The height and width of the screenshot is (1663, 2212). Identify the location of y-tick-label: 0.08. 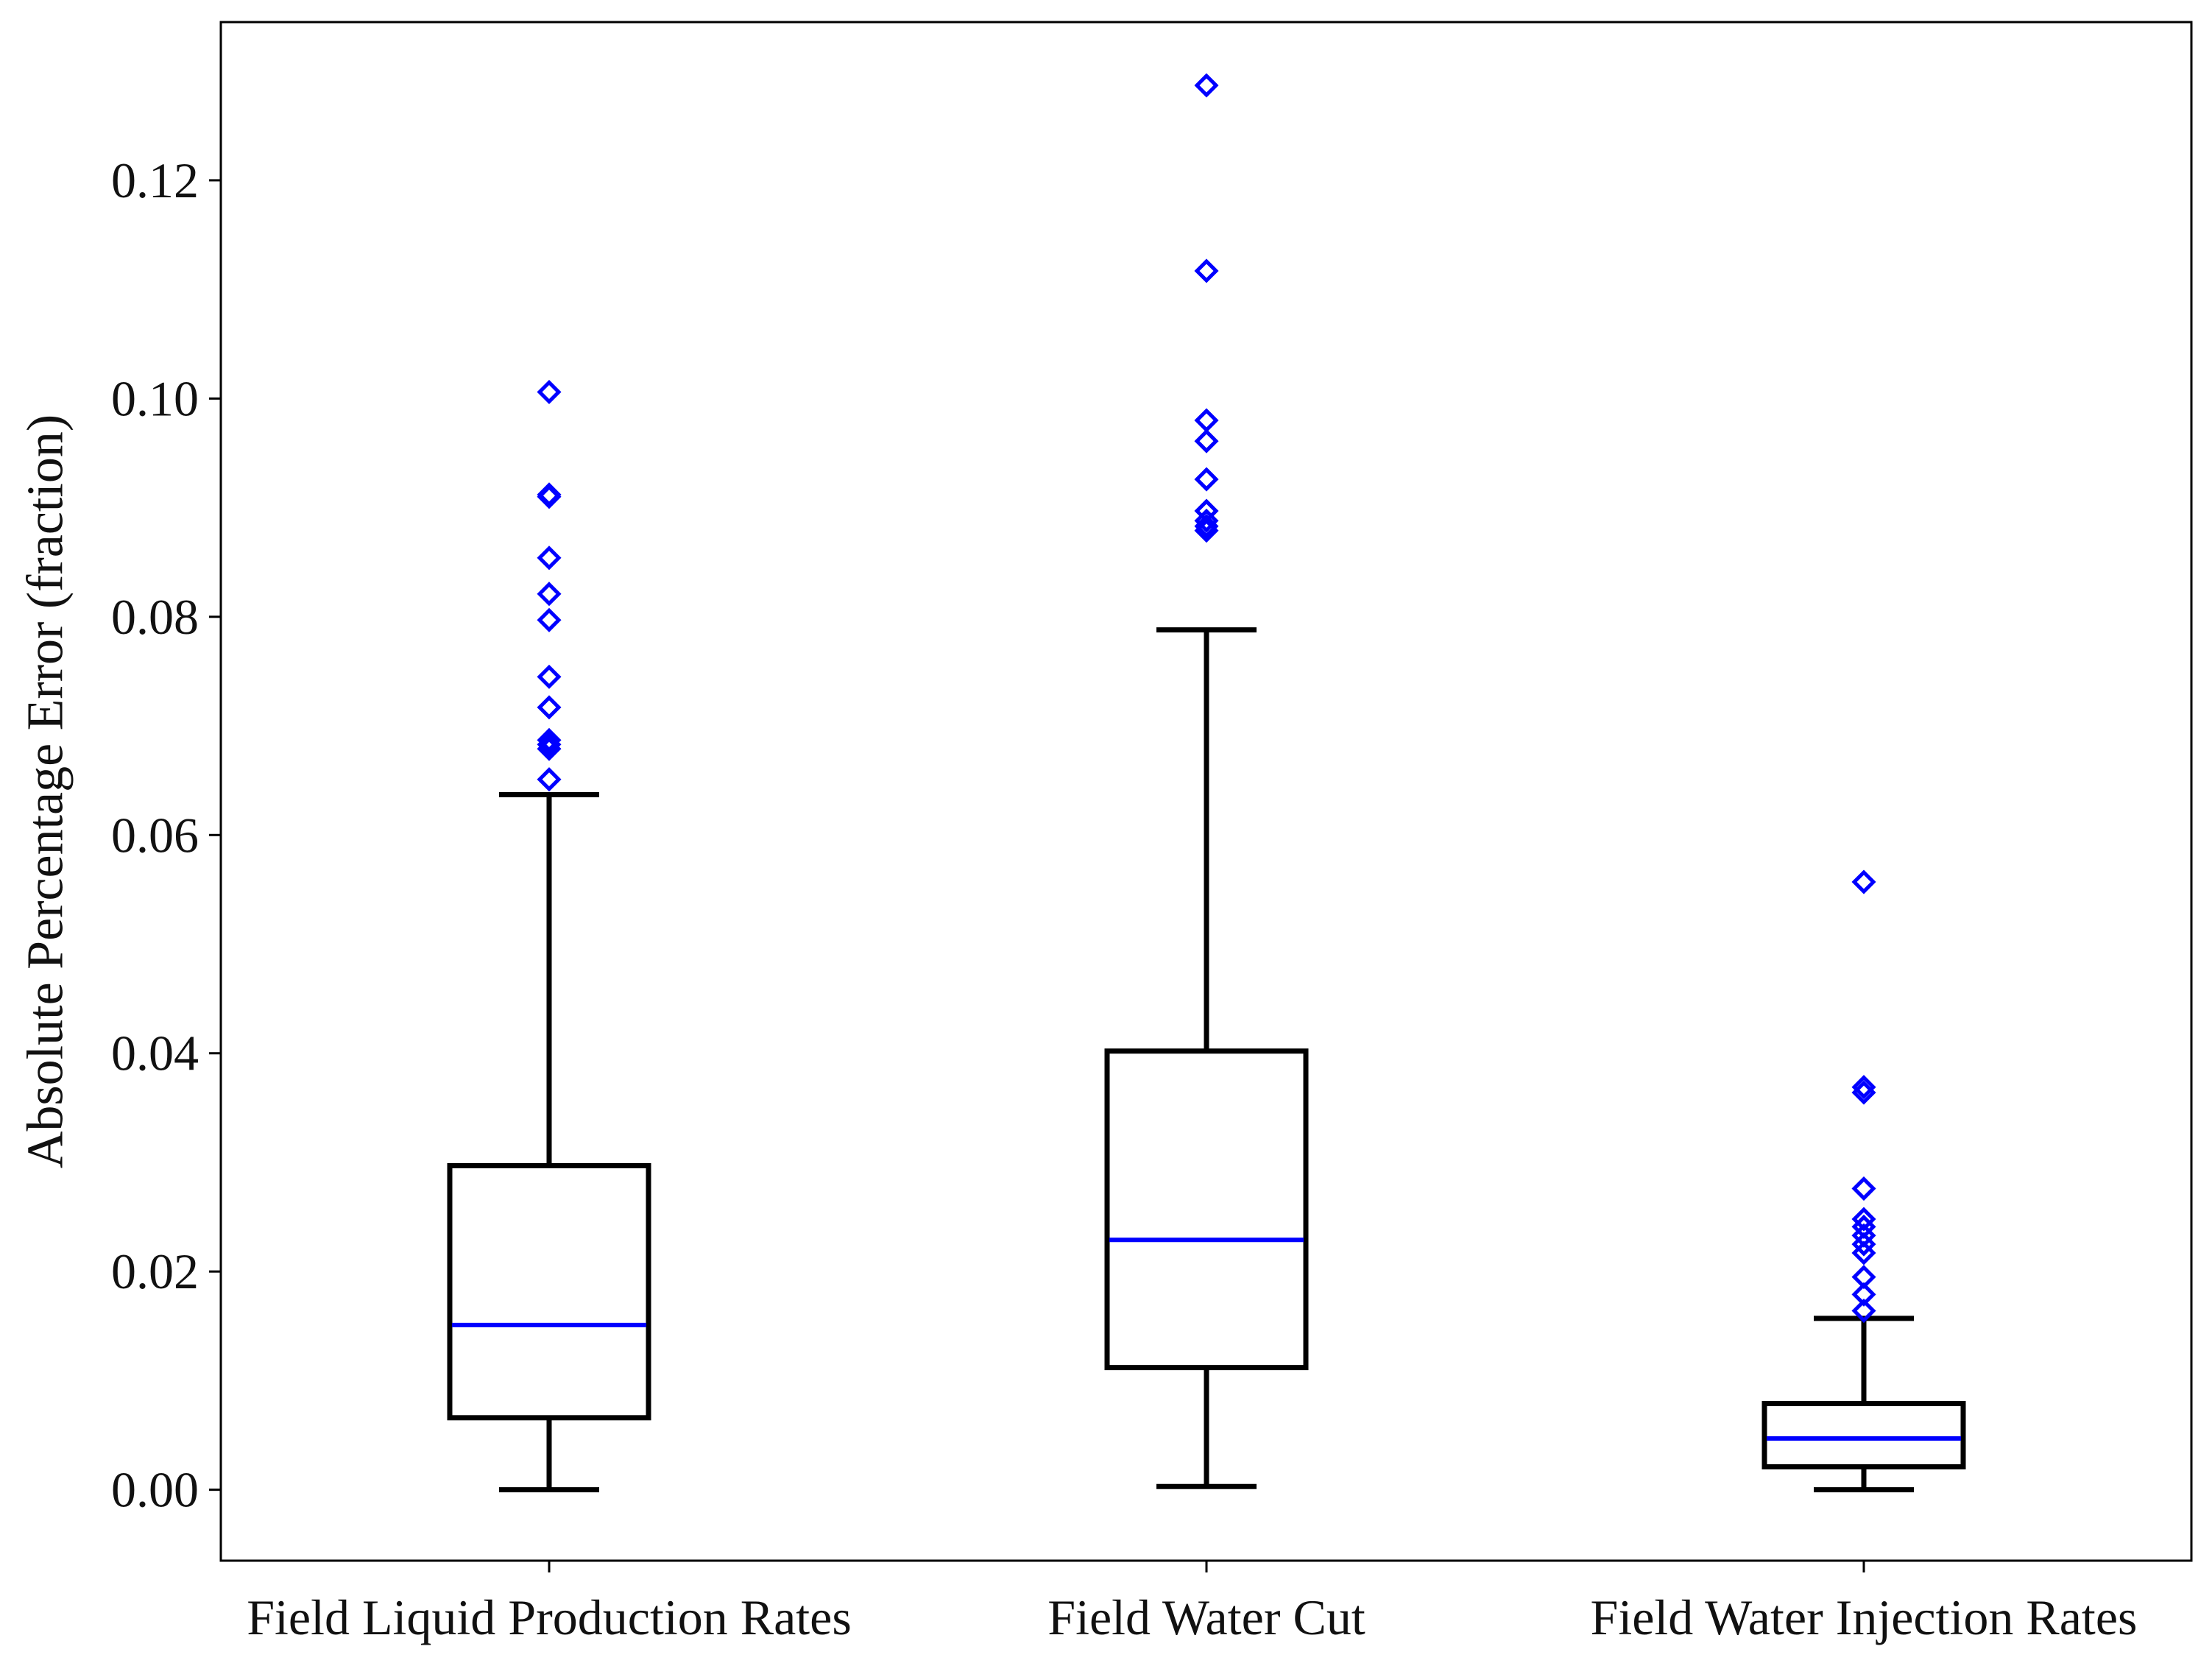
(155, 617).